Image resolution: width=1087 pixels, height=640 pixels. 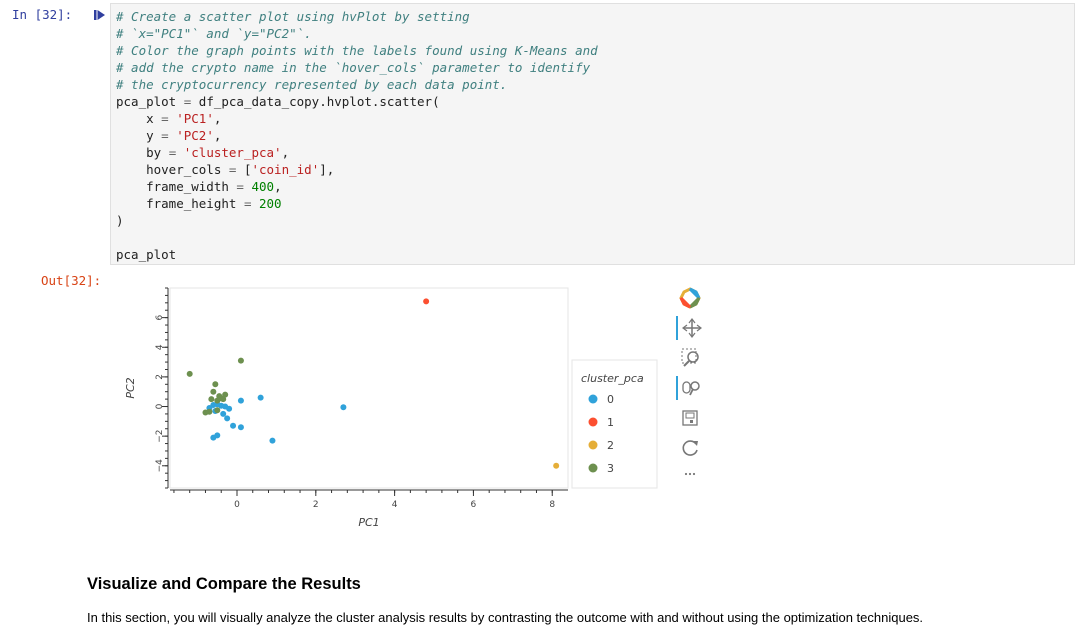 What do you see at coordinates (172, 169) in the screenshot?
I see `code-token: hover_cols` at bounding box center [172, 169].